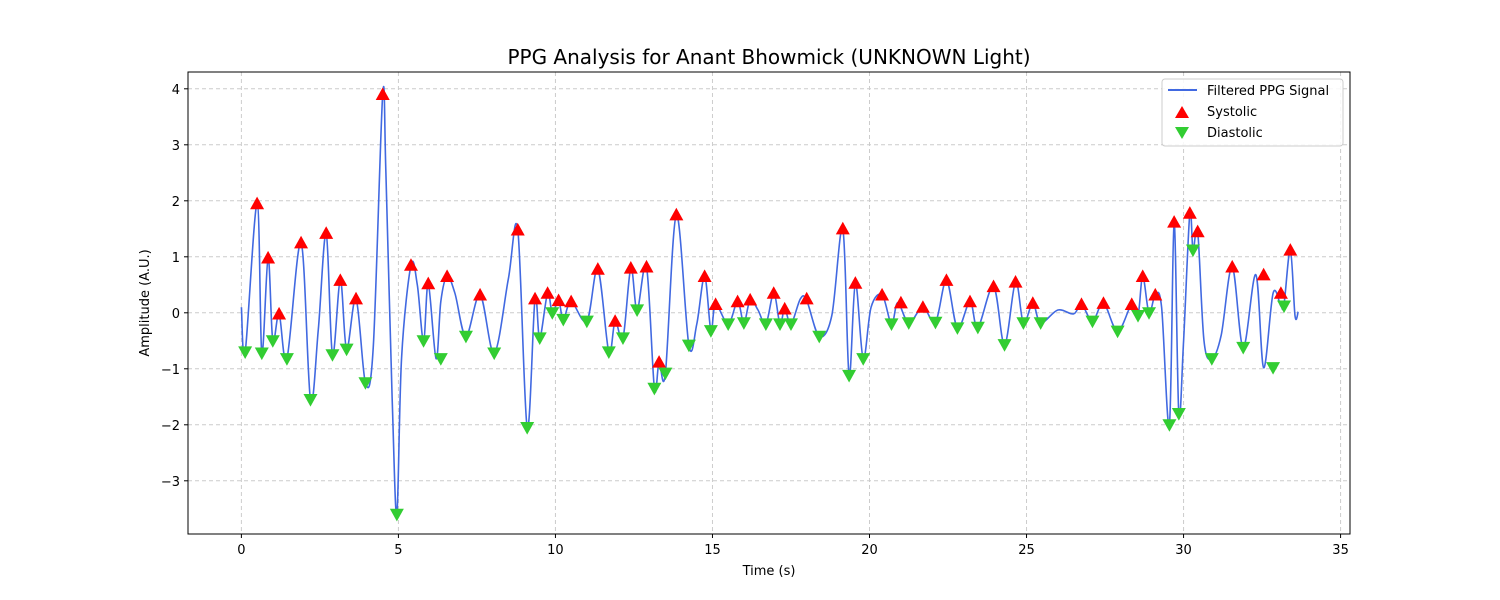 The height and width of the screenshot is (600, 1500). What do you see at coordinates (1026, 550) in the screenshot?
I see `x-tick-label: 25` at bounding box center [1026, 550].